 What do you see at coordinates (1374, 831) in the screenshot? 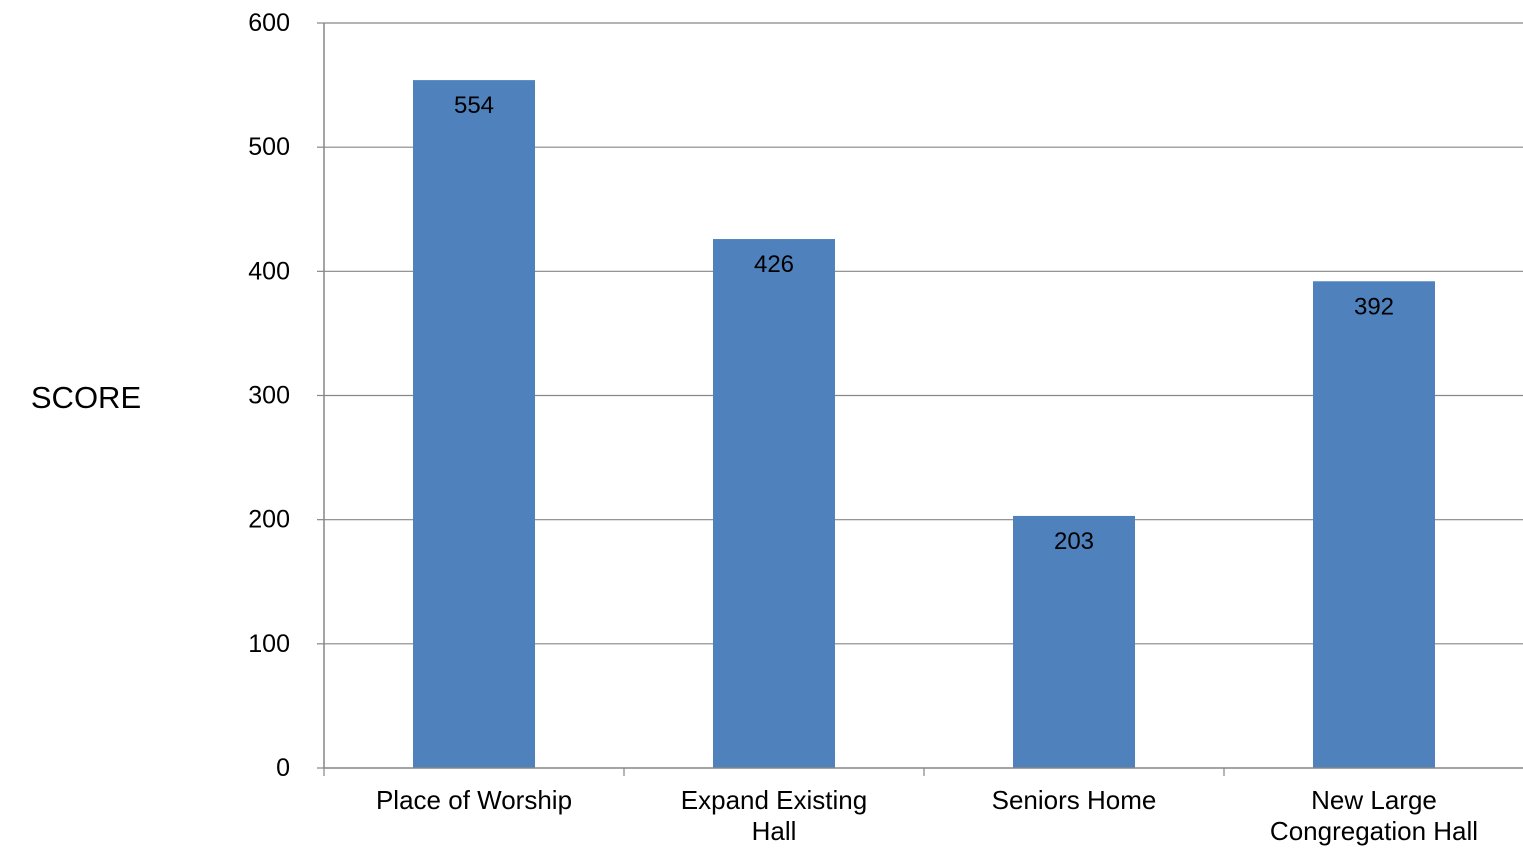
I see `x-tick-label: Congregation Hall` at bounding box center [1374, 831].